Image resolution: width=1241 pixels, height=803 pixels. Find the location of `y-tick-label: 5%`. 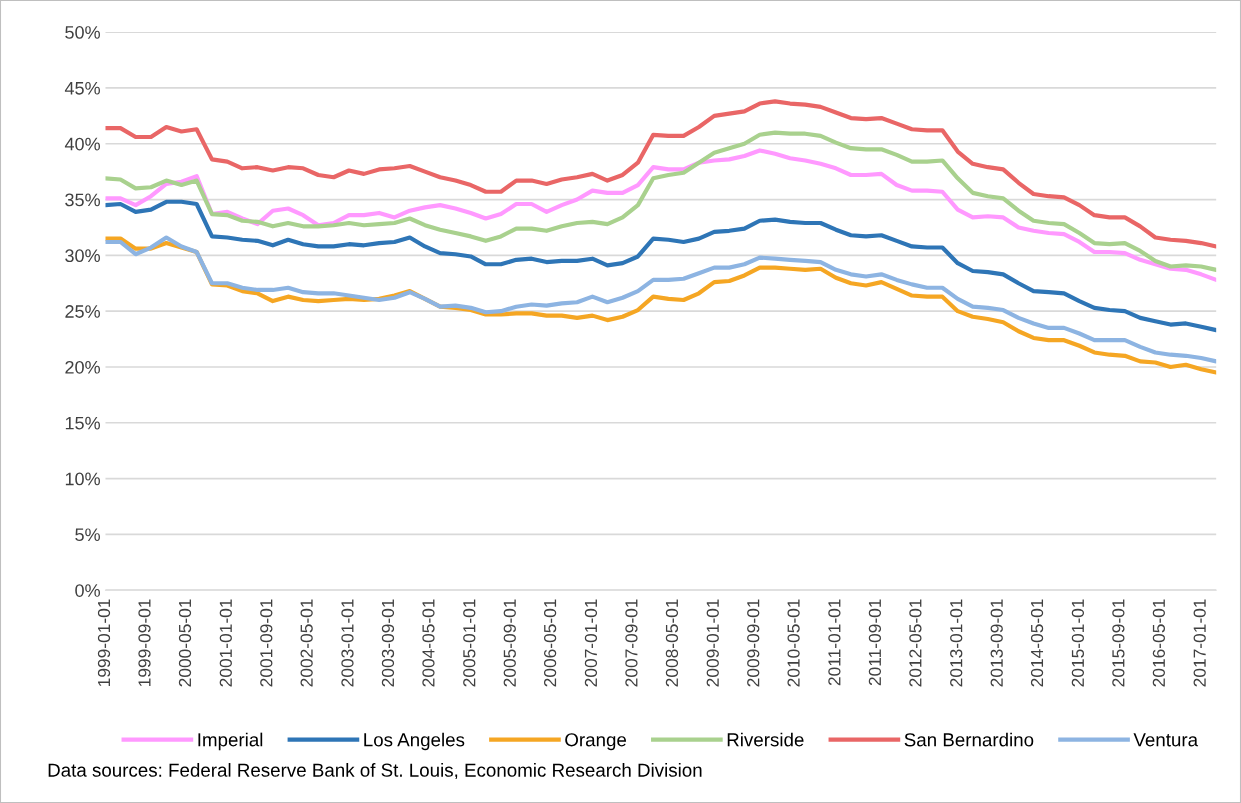

y-tick-label: 5% is located at coordinates (87, 535).